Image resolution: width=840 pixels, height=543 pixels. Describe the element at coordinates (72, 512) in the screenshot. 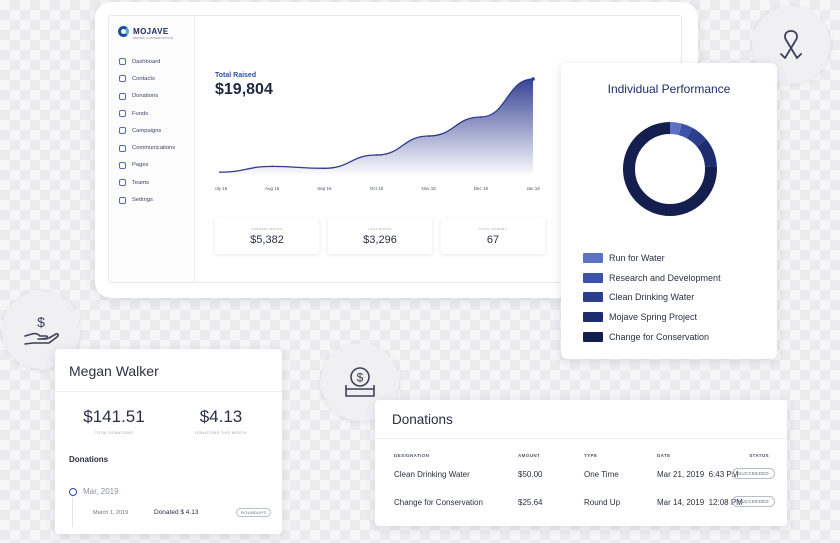

I see `timeline-line` at that location.